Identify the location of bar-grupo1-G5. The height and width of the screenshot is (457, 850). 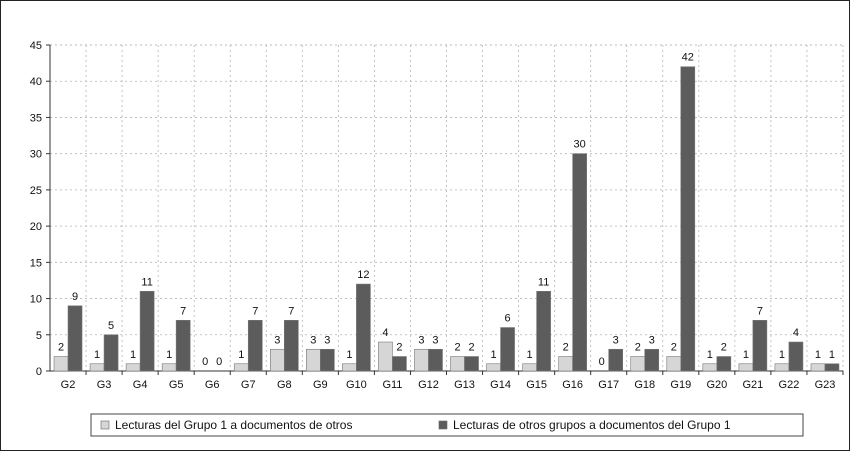
(169, 367).